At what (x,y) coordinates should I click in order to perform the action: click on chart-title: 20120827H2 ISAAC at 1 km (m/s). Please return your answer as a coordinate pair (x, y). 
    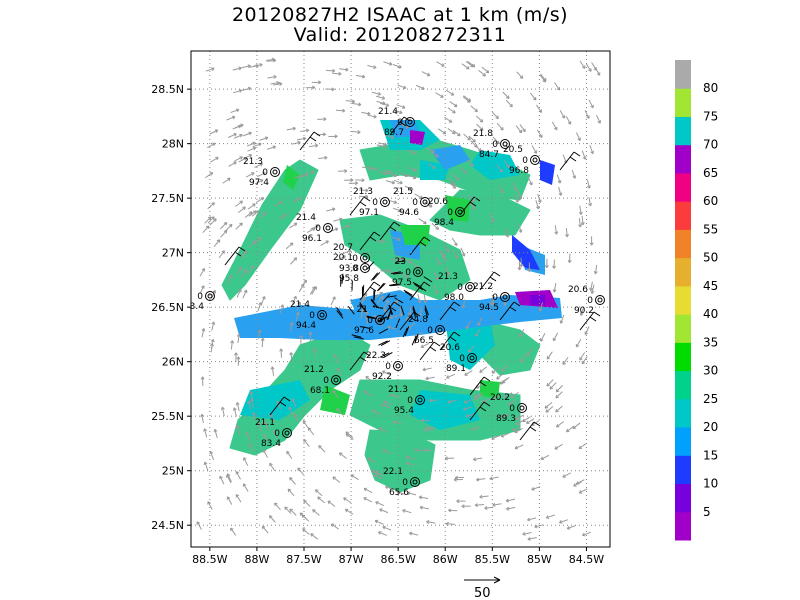
    Looking at the image, I should click on (400, 15).